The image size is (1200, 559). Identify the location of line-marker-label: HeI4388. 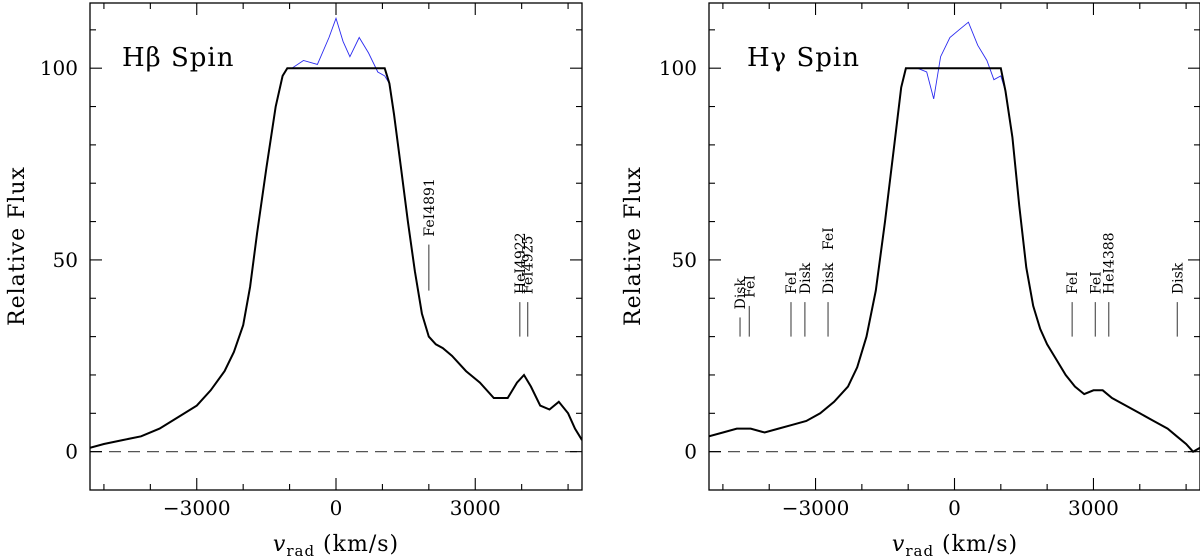
(1110, 263).